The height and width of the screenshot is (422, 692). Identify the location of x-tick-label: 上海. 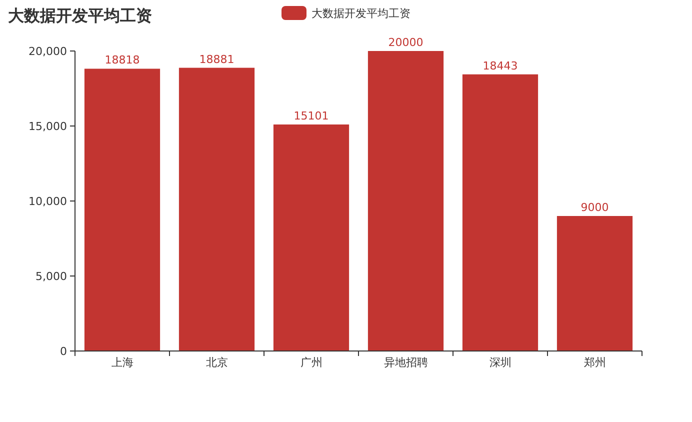
(122, 362).